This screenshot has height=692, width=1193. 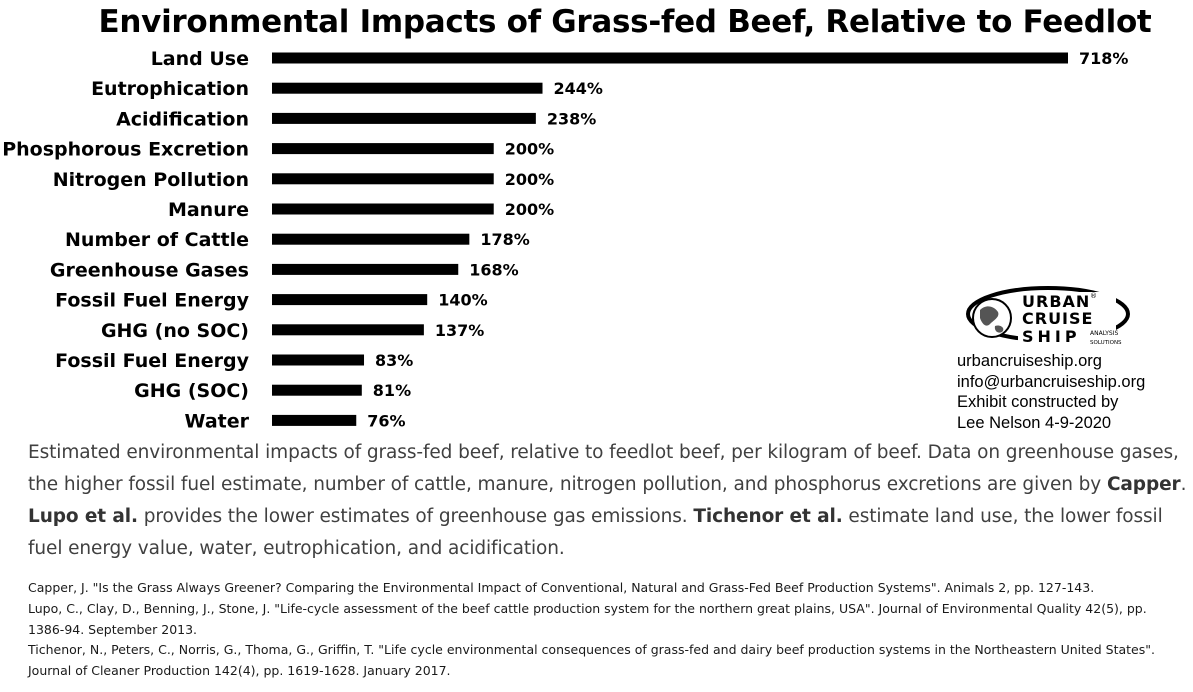 What do you see at coordinates (151, 180) in the screenshot?
I see `category-label: Nitrogen Pollution` at bounding box center [151, 180].